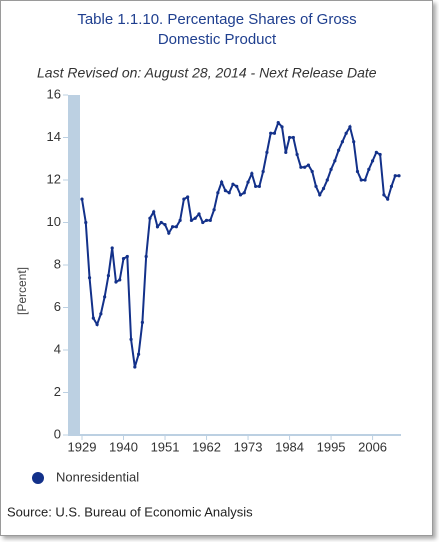 This screenshot has width=439, height=542. Describe the element at coordinates (289, 446) in the screenshot. I see `x-tick-label: 1984` at that location.